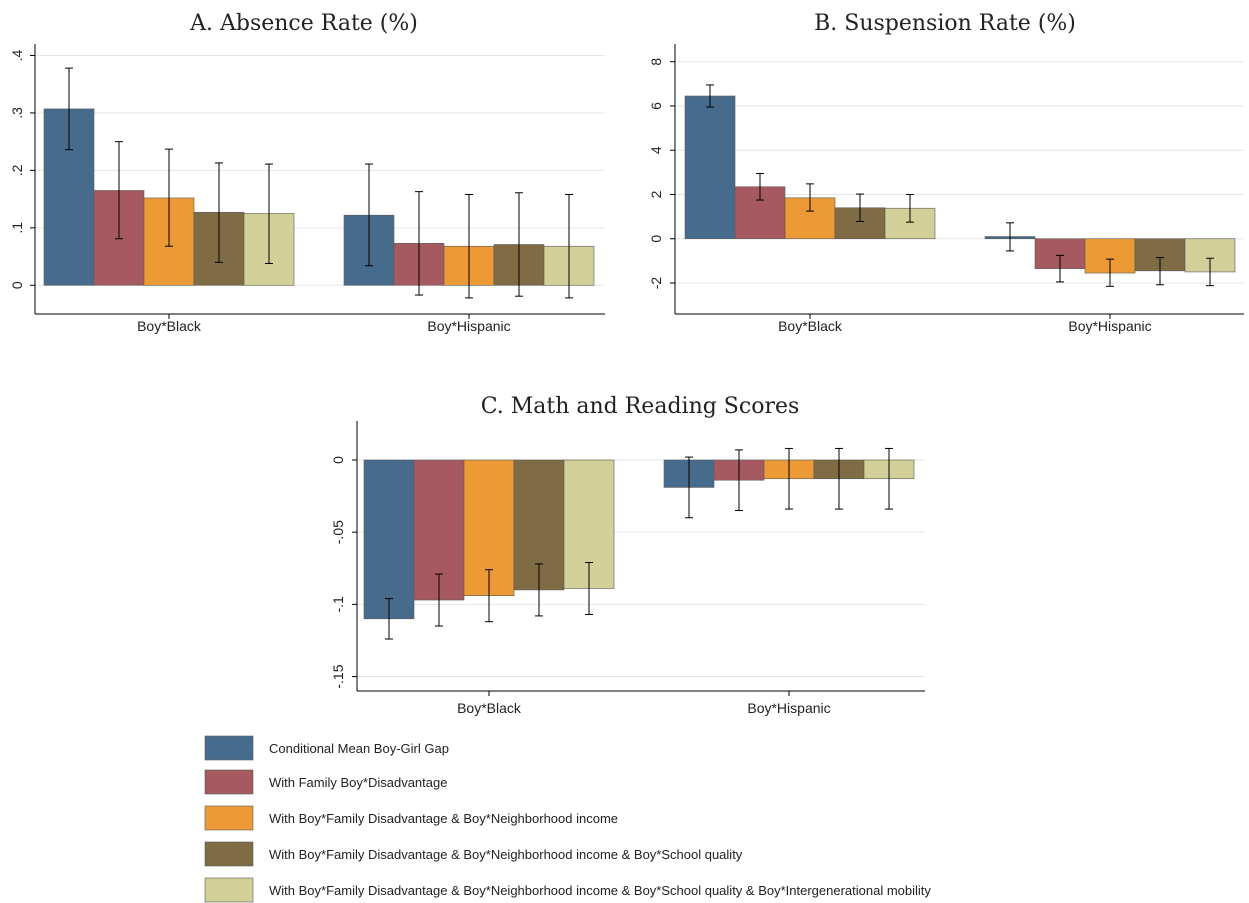 Image resolution: width=1249 pixels, height=903 pixels. What do you see at coordinates (338, 604) in the screenshot?
I see `y-tick-label: -.1` at bounding box center [338, 604].